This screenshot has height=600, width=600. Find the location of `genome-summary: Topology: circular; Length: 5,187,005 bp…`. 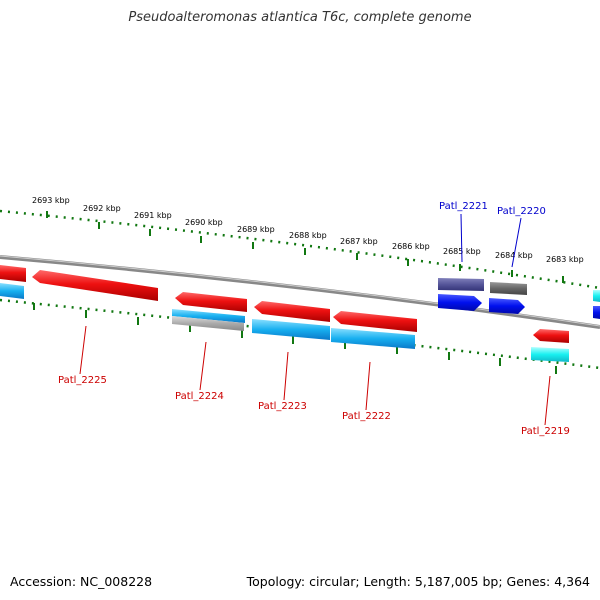

genome-summary: Topology: circular; Length: 5,187,005 bp… is located at coordinates (418, 581).